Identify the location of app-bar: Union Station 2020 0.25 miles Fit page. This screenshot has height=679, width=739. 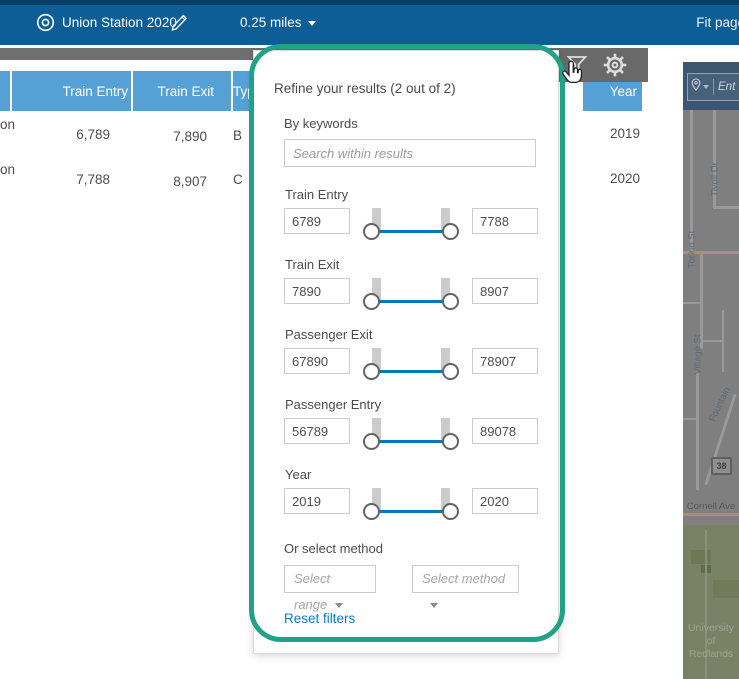
(369, 22).